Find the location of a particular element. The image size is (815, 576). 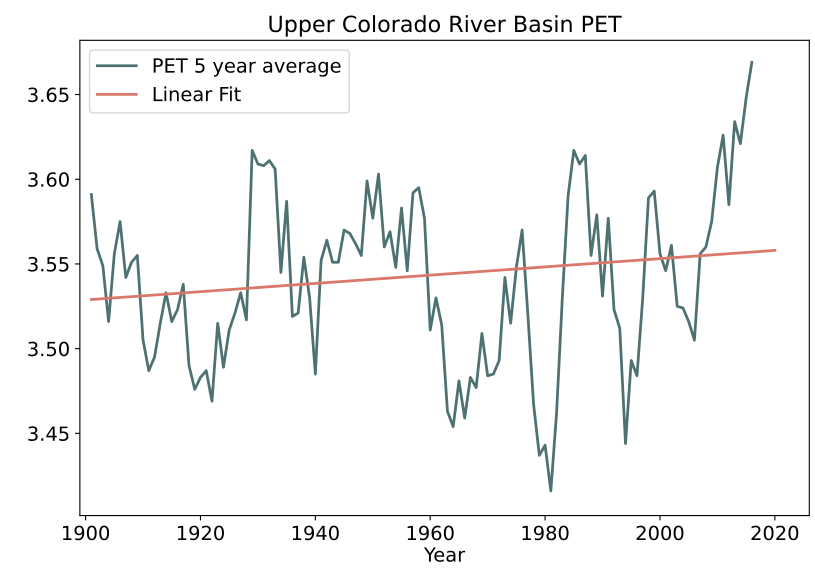

y-tick-label: 3.50 is located at coordinates (48, 349).